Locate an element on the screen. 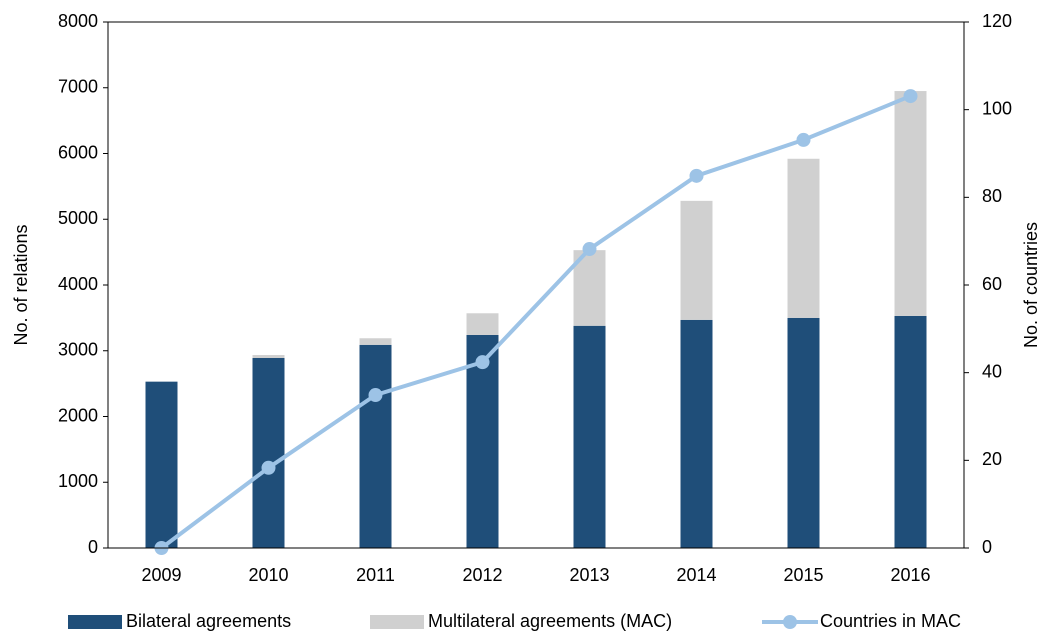 The image size is (1046, 637). x-tick-label: 2011 is located at coordinates (375, 575).